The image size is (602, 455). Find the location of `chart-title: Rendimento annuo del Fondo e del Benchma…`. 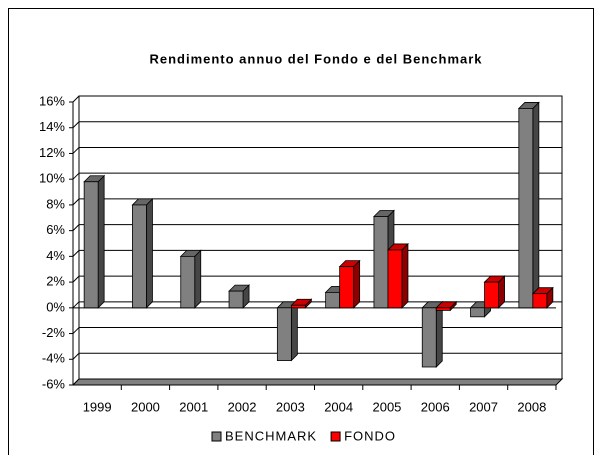

chart-title: Rendimento annuo del Fondo e del Benchma… is located at coordinates (315, 58).